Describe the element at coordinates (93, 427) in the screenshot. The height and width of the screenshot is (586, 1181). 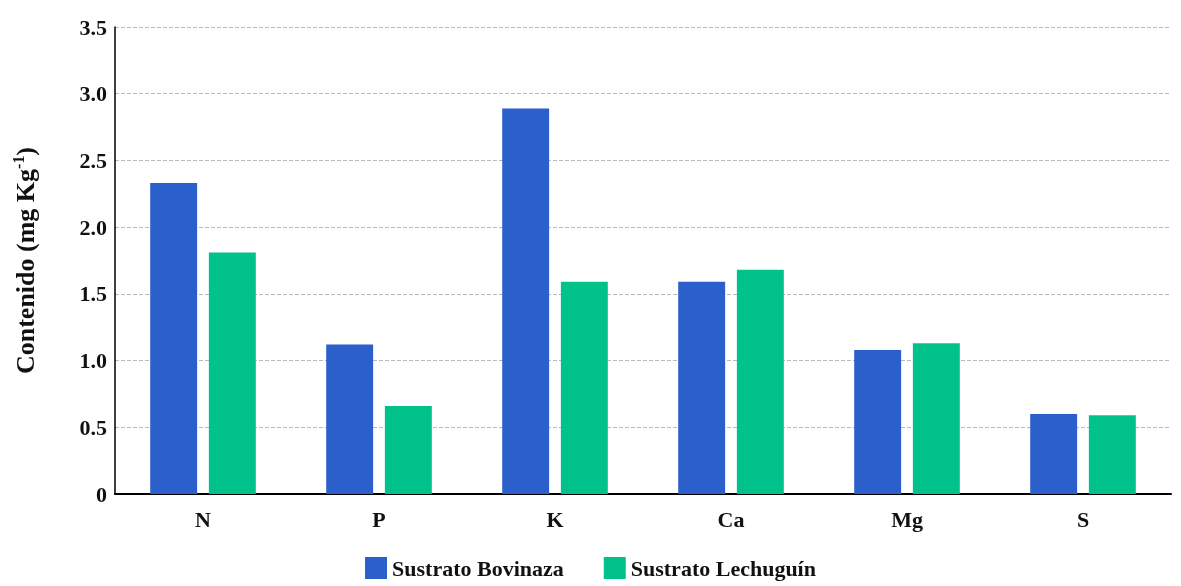
I see `y-tick-label: 0.5` at that location.